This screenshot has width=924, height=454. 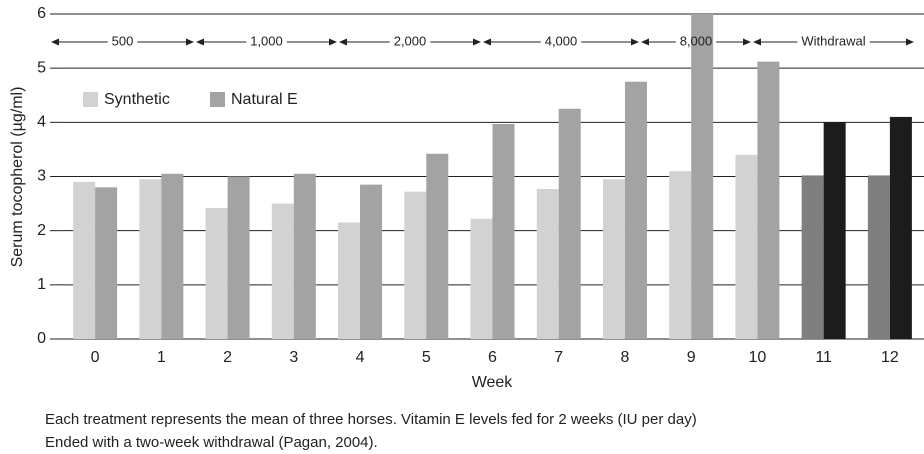 What do you see at coordinates (137, 99) in the screenshot?
I see `legend-label: Synthetic` at bounding box center [137, 99].